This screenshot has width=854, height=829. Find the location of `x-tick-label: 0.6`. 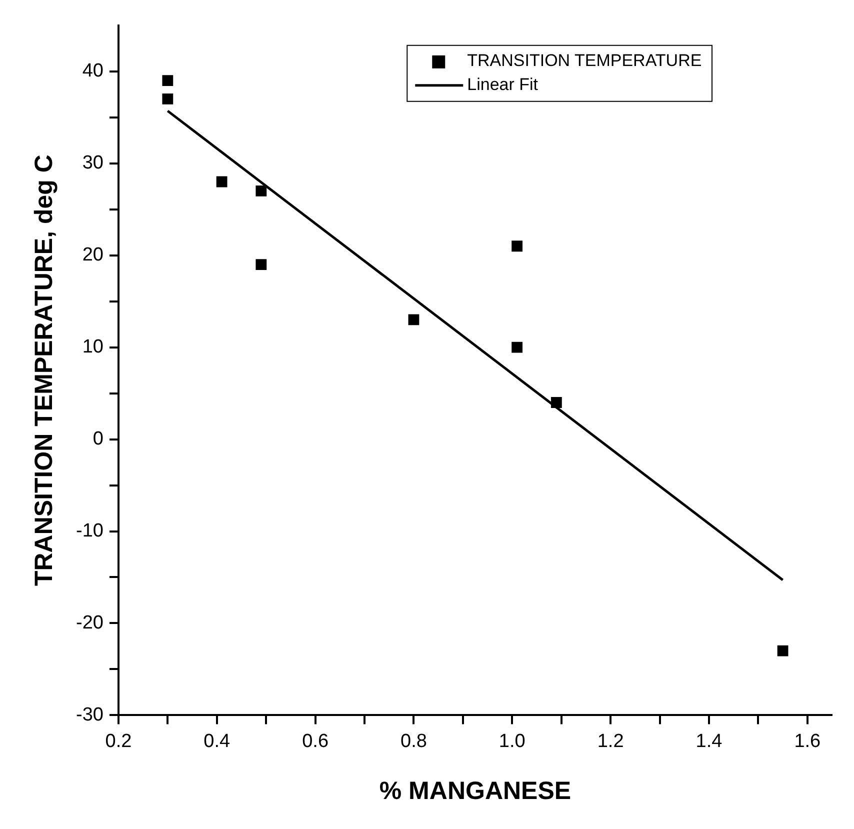

x-tick-label: 0.6 is located at coordinates (315, 741).